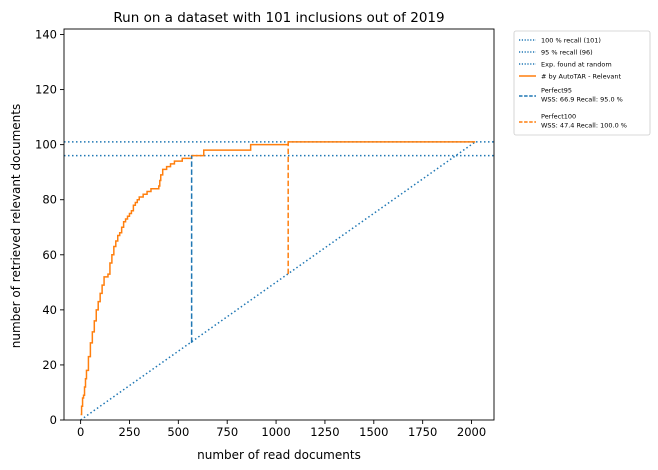  What do you see at coordinates (556, 91) in the screenshot?
I see `legend-label-perfect95: Perfect95` at bounding box center [556, 91].